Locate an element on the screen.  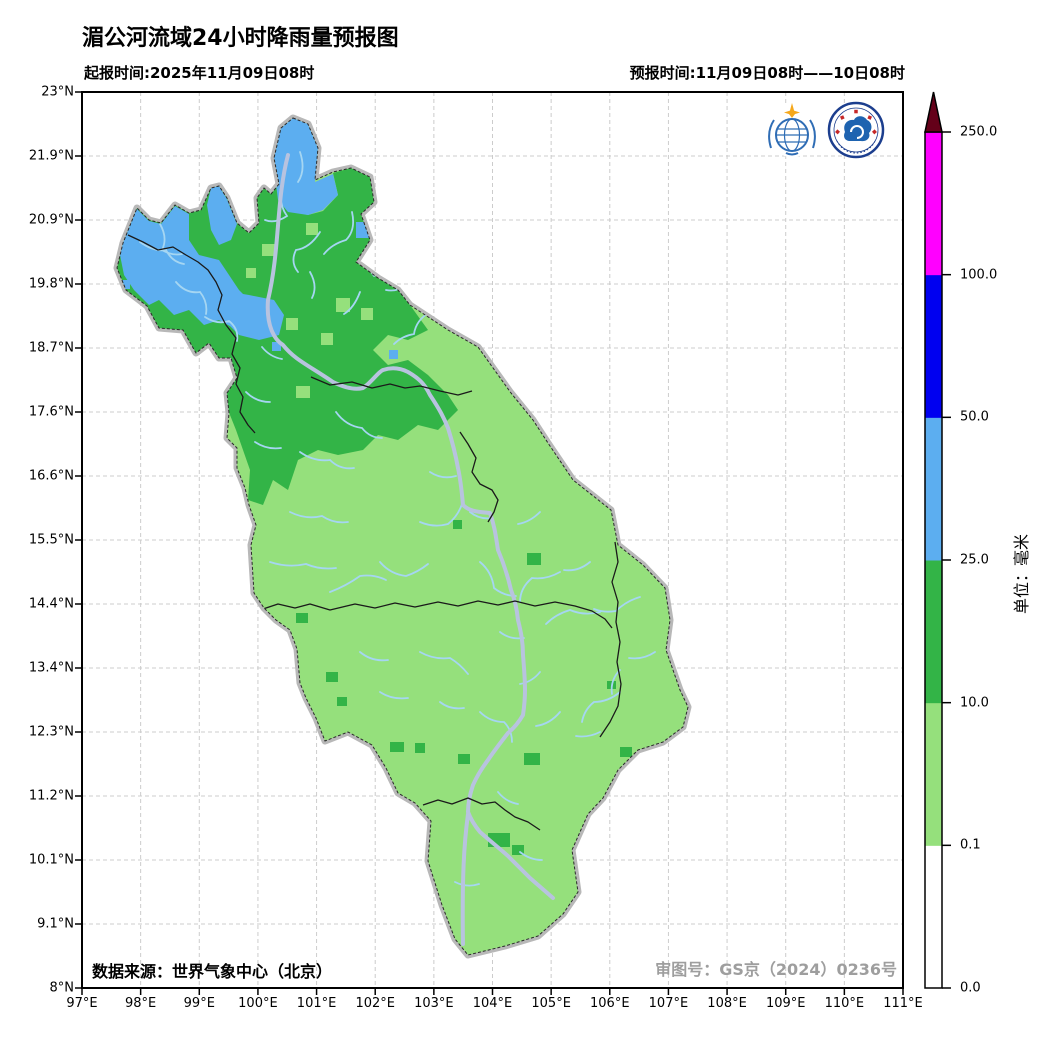
rain-light-green-speckles is located at coordinates (309, 310).